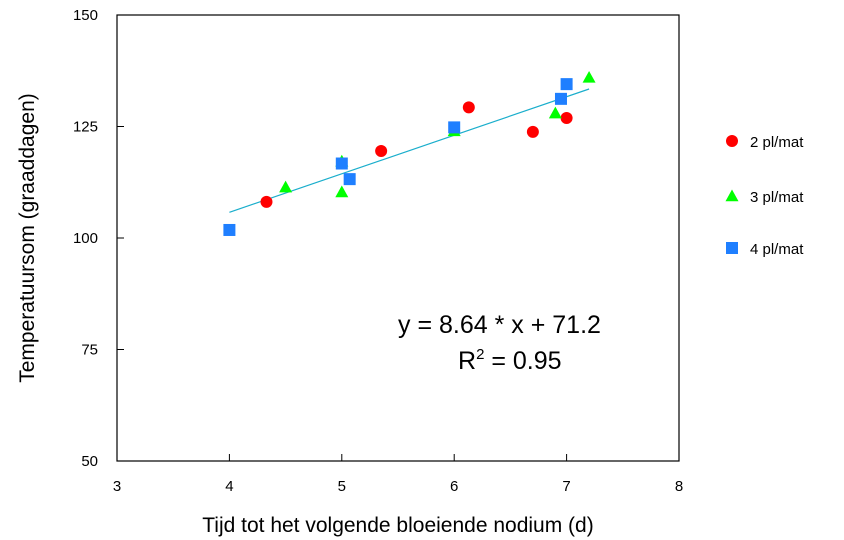  I want to click on legend-marker-triangle, so click(732, 195).